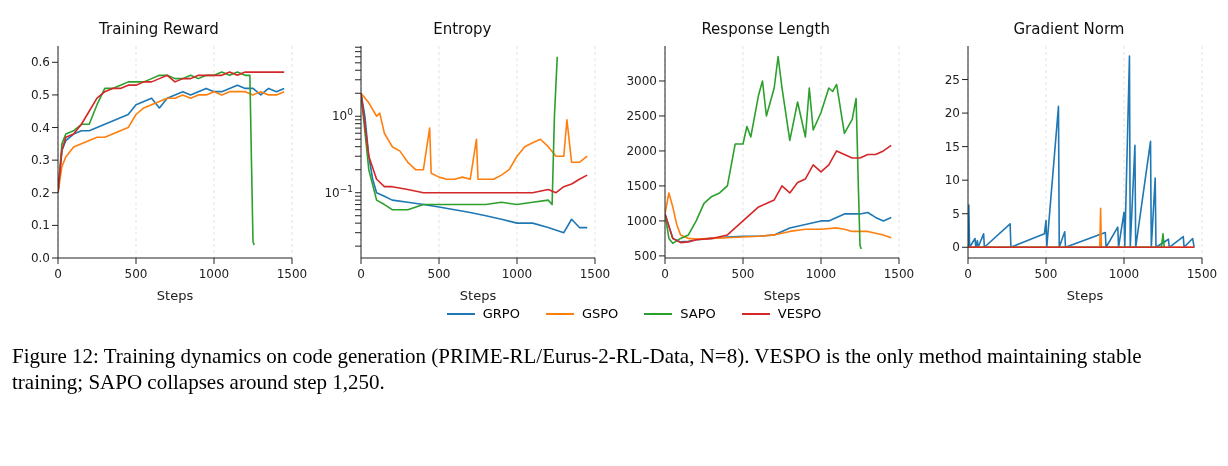  I want to click on y-tick-label: 0, so click(956, 247).